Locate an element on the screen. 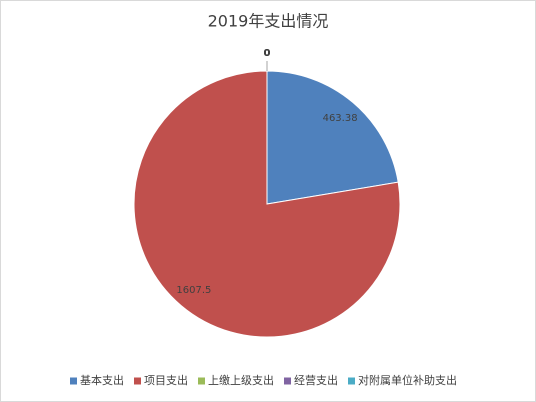 The width and height of the screenshot is (536, 402). data-label: 0 is located at coordinates (267, 53).